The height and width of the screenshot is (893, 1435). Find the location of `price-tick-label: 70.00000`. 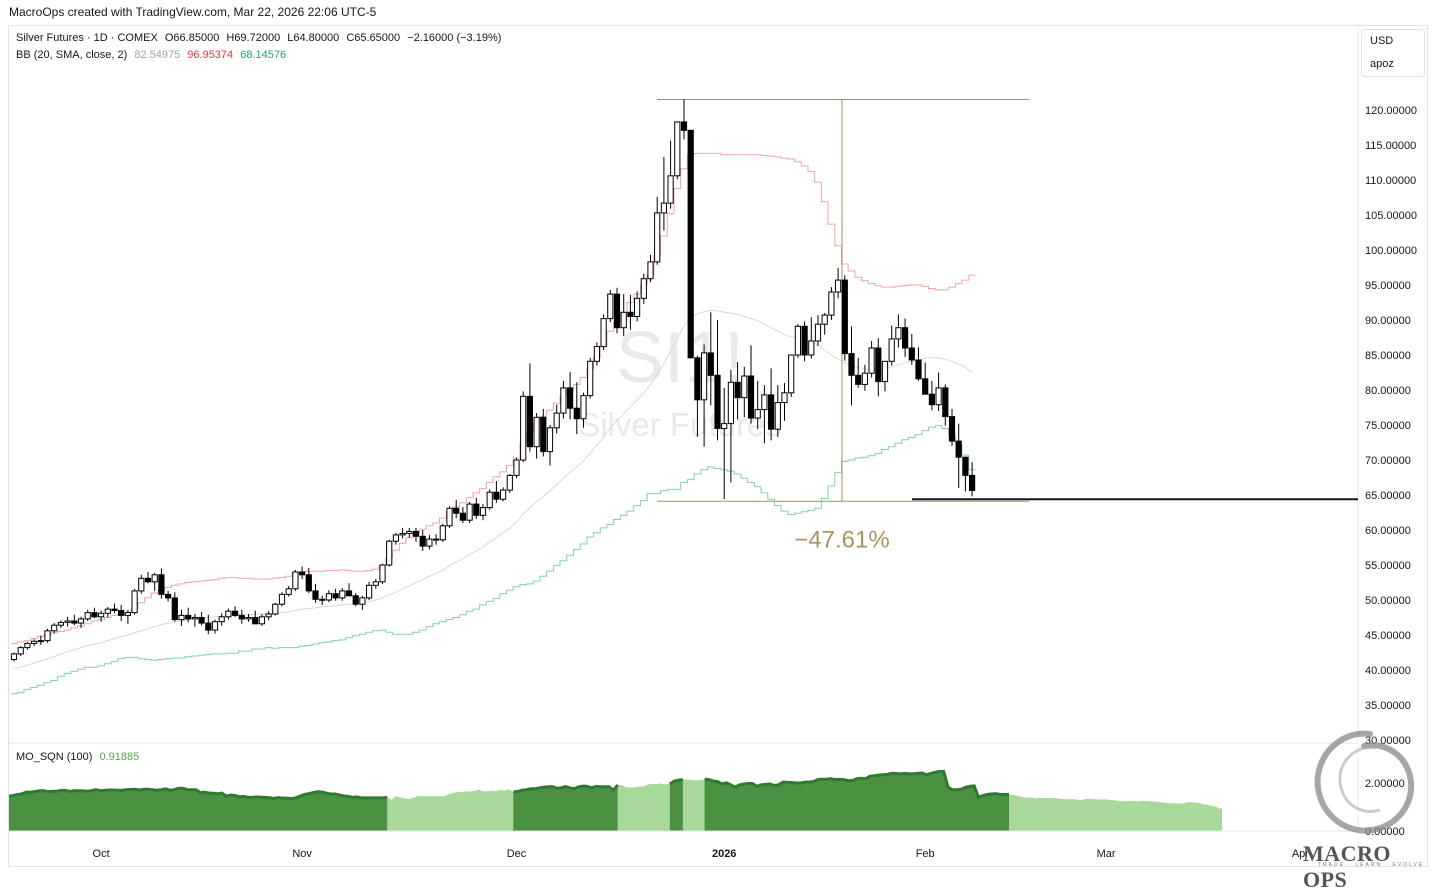

price-tick-label: 70.00000 is located at coordinates (1388, 461).